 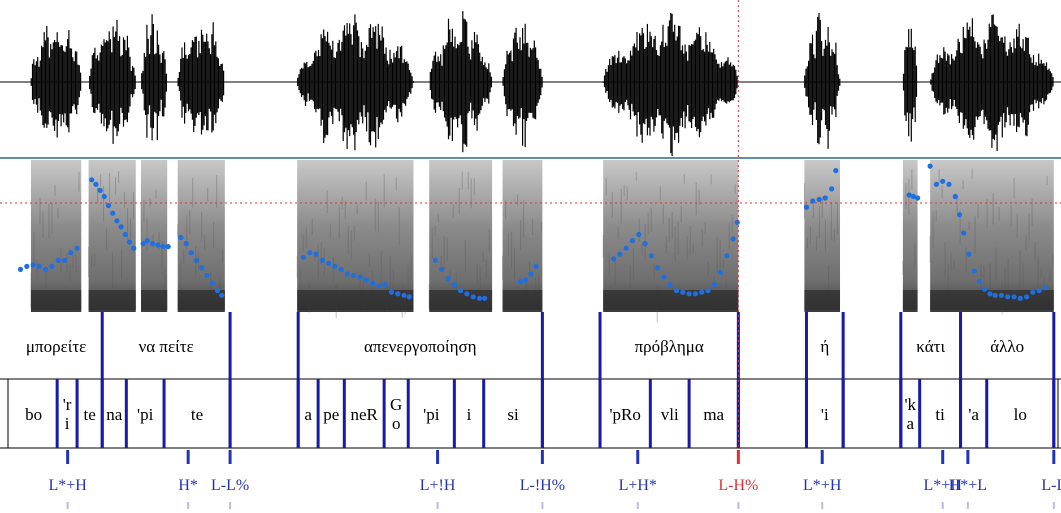 What do you see at coordinates (396, 404) in the screenshot?
I see `syllable-label-line: G` at bounding box center [396, 404].